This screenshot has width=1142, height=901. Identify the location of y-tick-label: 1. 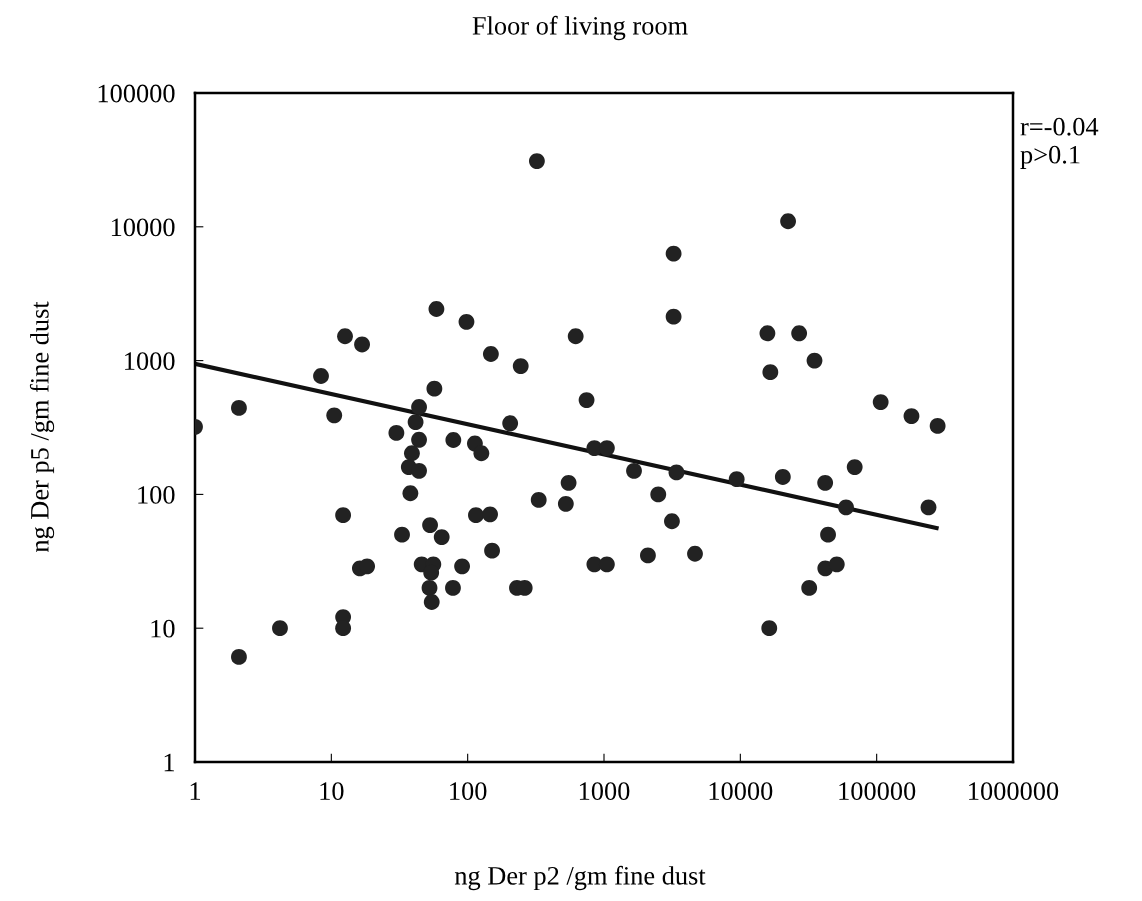
(169, 762).